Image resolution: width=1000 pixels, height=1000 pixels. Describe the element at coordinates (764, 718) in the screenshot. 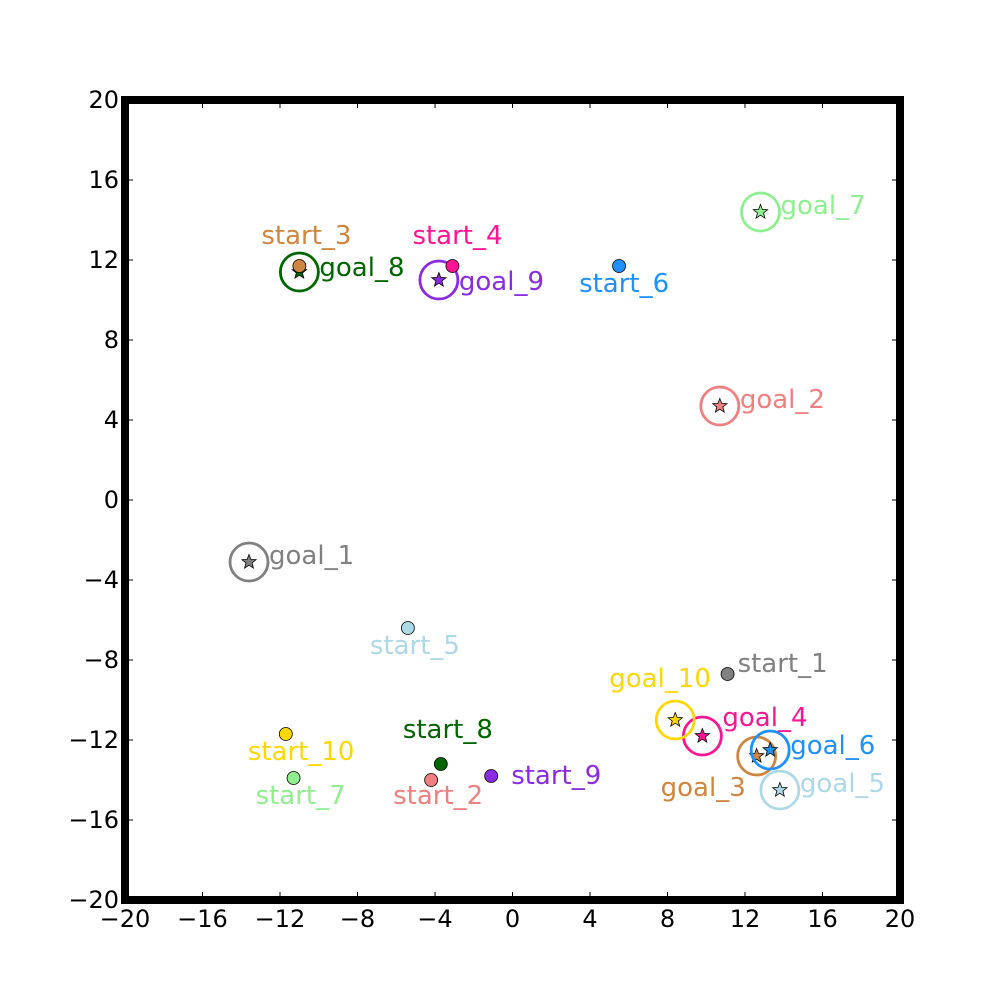

I see `goal-label-goal_4: goal_4` at that location.